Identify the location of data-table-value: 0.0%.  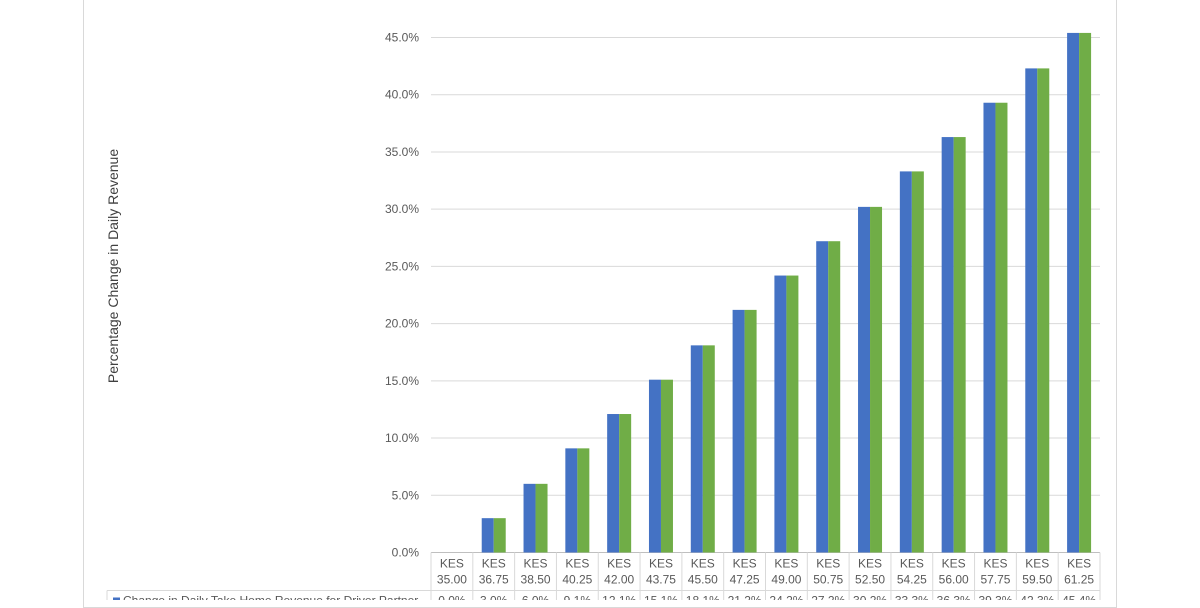
(452, 597).